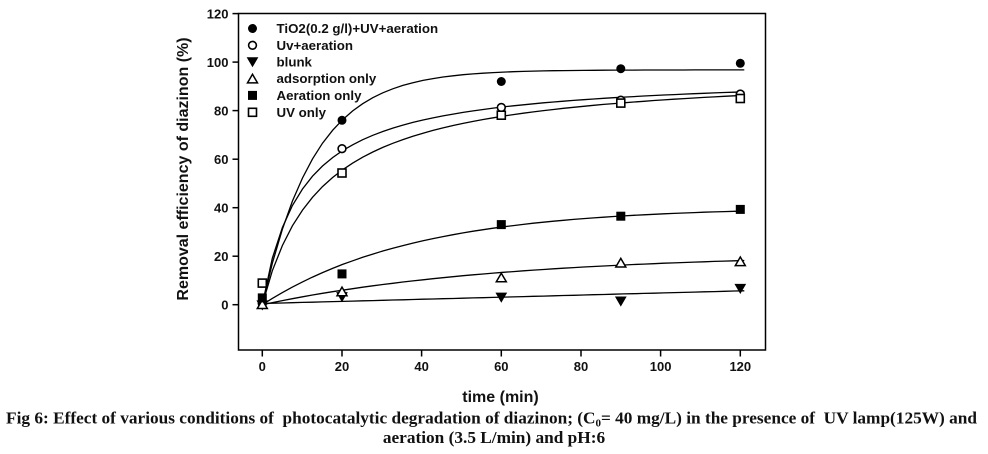 This screenshot has height=454, width=988. Describe the element at coordinates (358, 28) in the screenshot. I see `svg-text: TiO2(0.2 g/l)+UV+aeration` at that location.